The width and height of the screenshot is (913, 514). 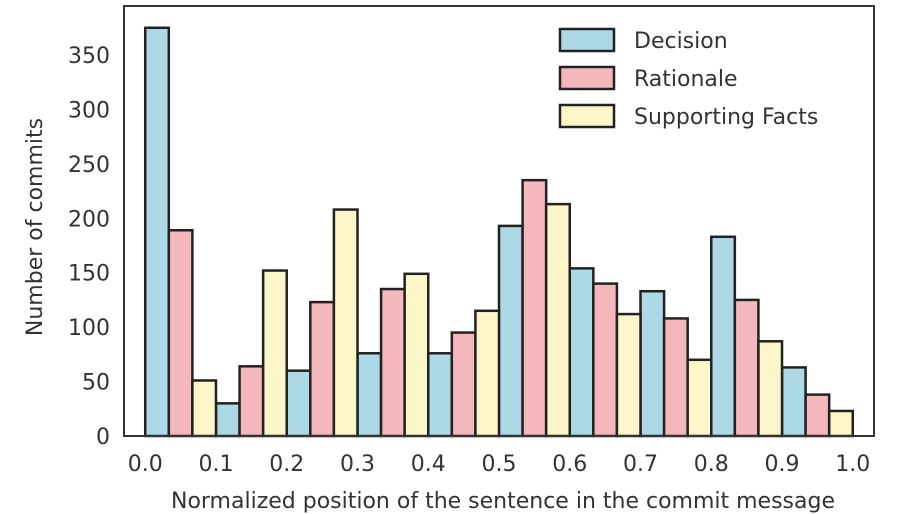 What do you see at coordinates (215, 464) in the screenshot?
I see `x-tick-label: 0.1` at bounding box center [215, 464].